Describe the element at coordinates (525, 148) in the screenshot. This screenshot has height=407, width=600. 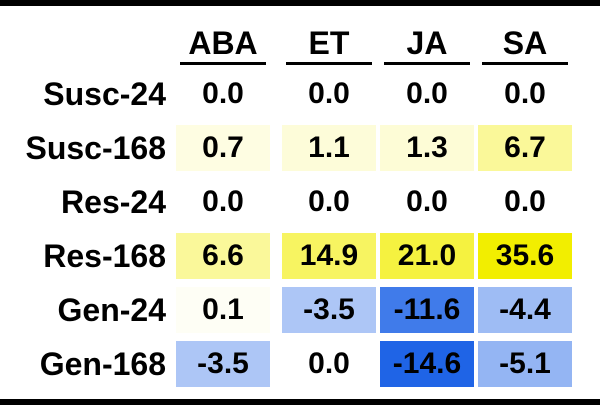
I see `heatmap-cell: 6.7` at that location.